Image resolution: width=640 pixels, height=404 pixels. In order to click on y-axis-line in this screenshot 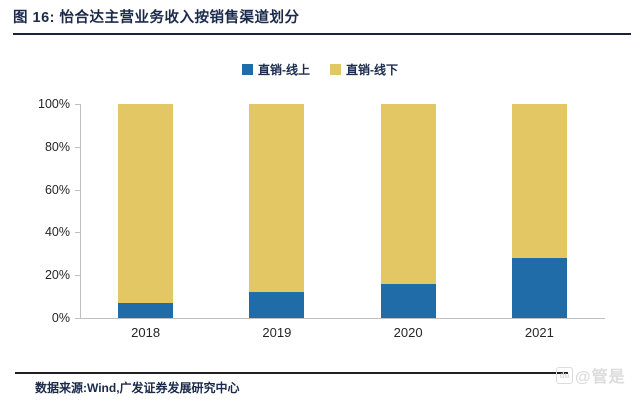, I will do `click(80, 211)`.